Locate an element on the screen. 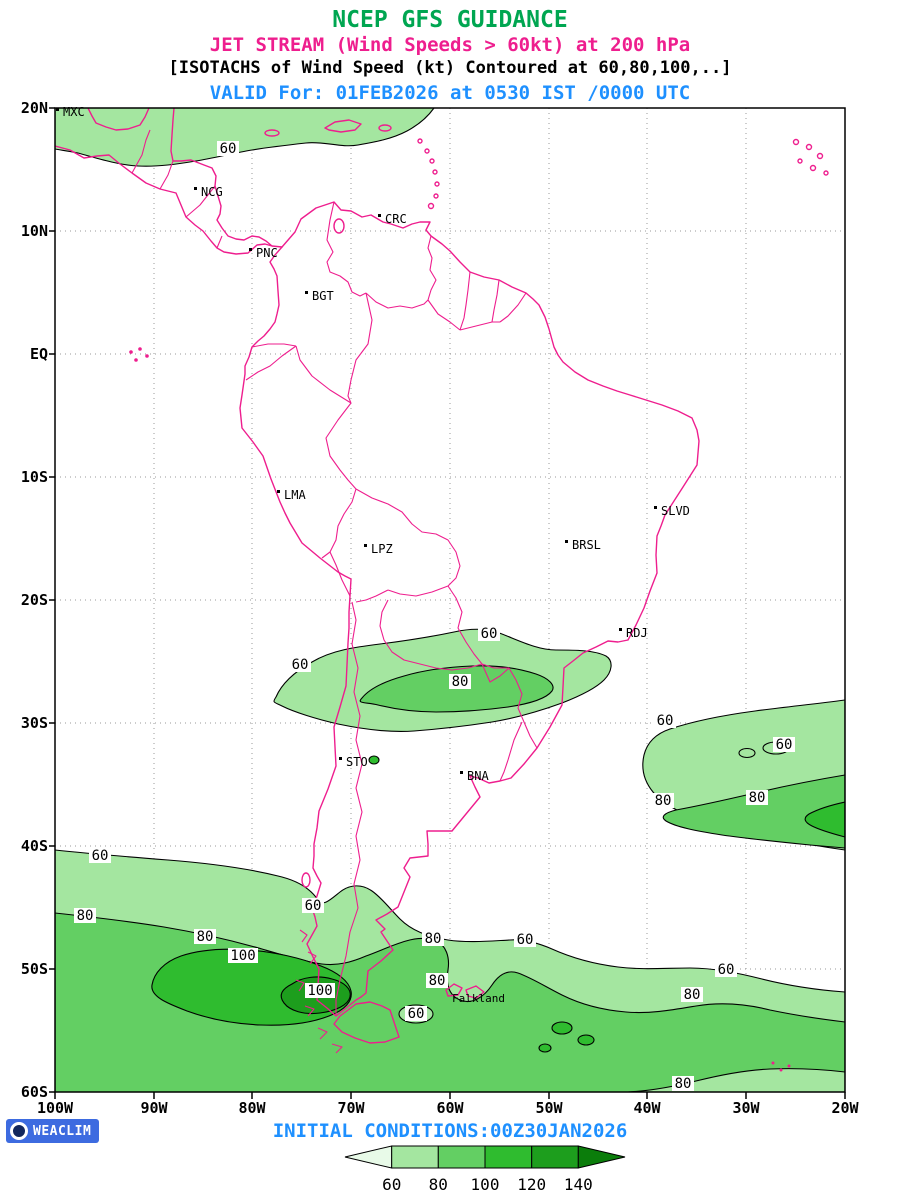 This screenshot has width=900, height=1200. lake-maracaibo is located at coordinates (339, 226).